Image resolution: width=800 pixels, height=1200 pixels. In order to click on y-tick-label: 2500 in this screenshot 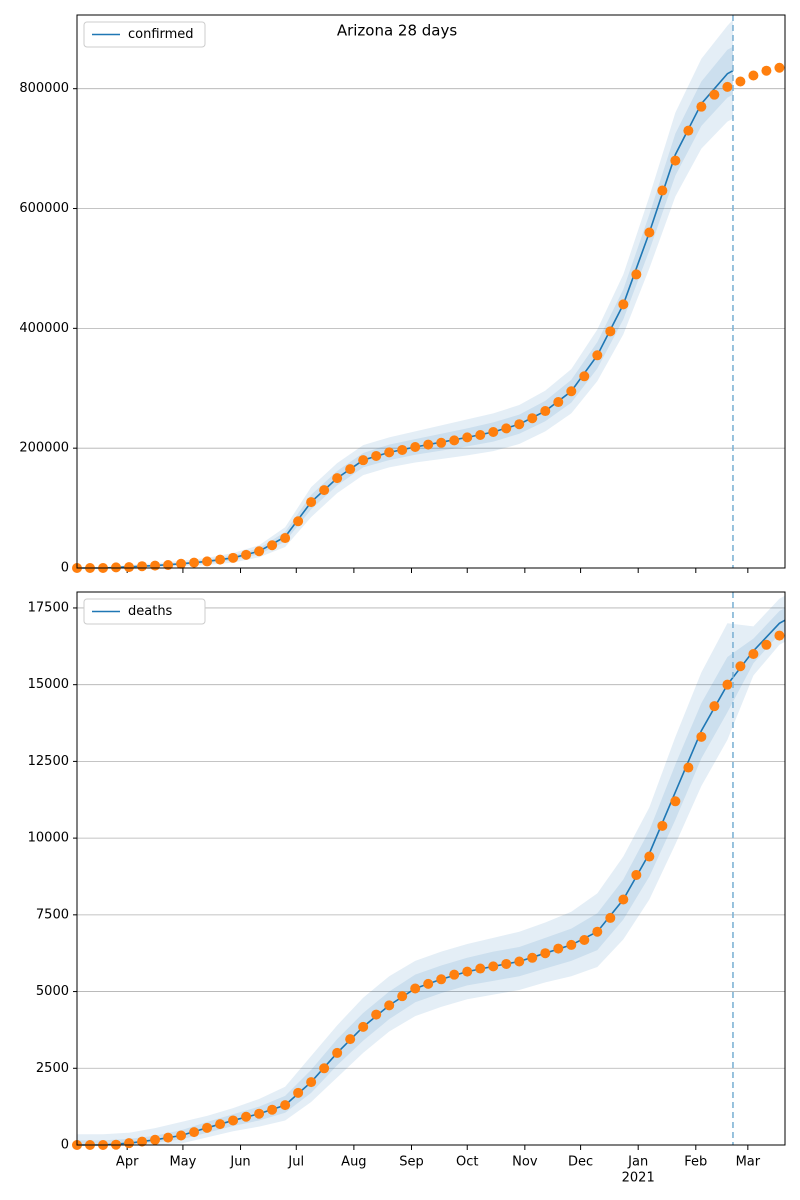, I will do `click(52, 1068)`.